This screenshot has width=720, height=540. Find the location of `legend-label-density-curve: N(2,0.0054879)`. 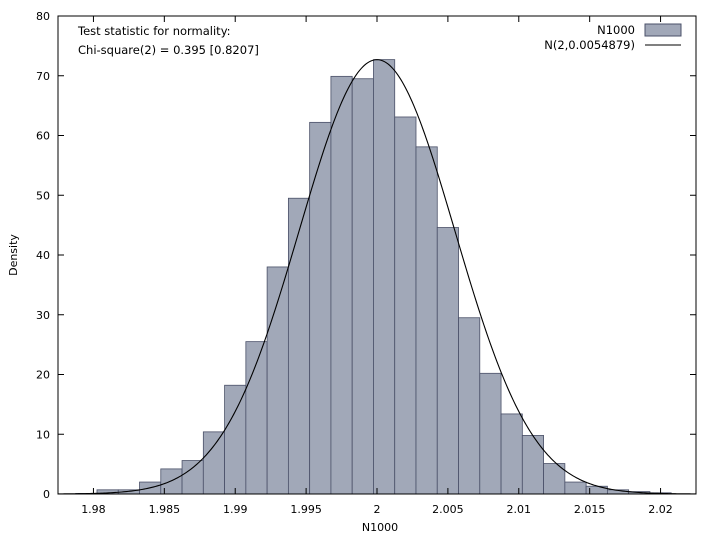

legend-label-density-curve: N(2,0.0054879) is located at coordinates (589, 45).